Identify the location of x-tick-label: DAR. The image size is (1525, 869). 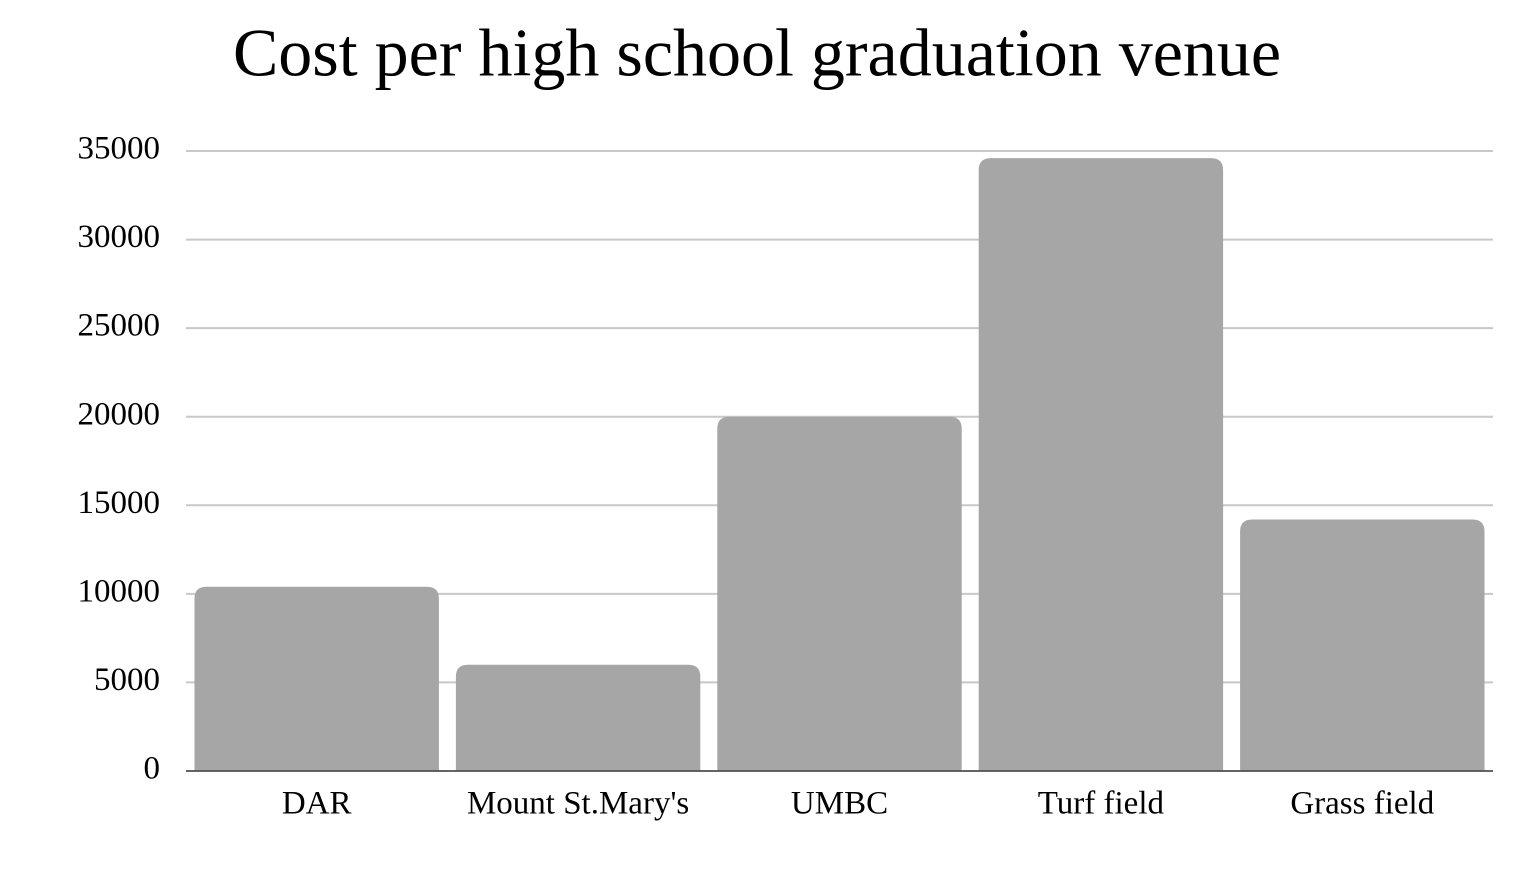
(317, 804).